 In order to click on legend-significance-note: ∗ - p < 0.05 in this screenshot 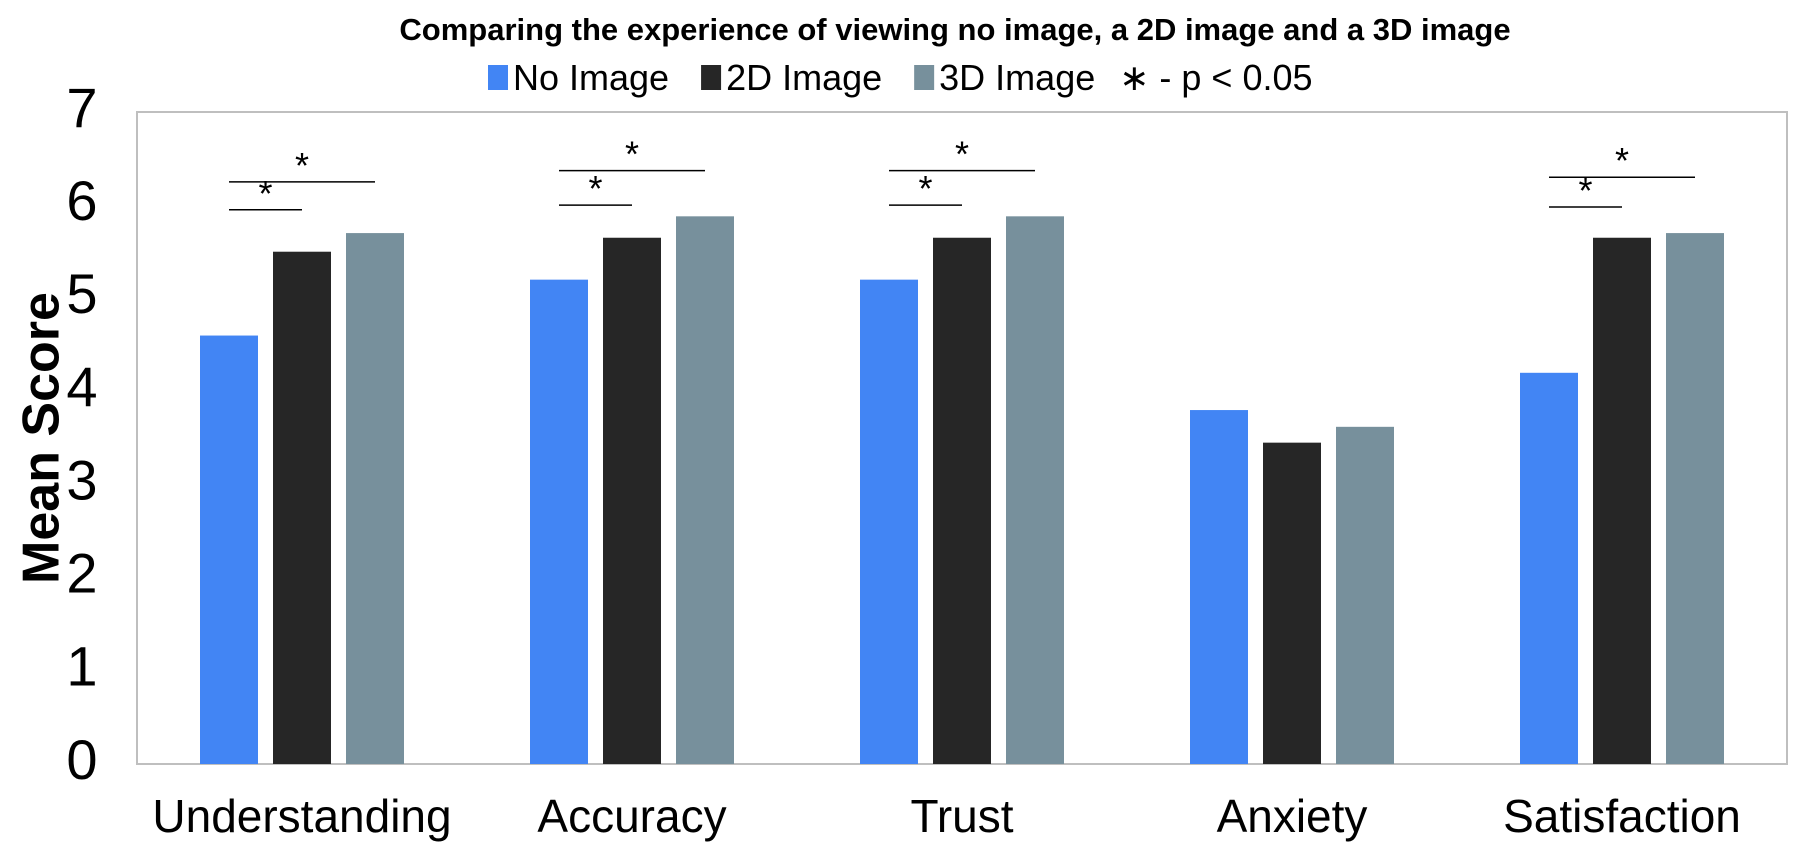, I will do `click(1215, 77)`.